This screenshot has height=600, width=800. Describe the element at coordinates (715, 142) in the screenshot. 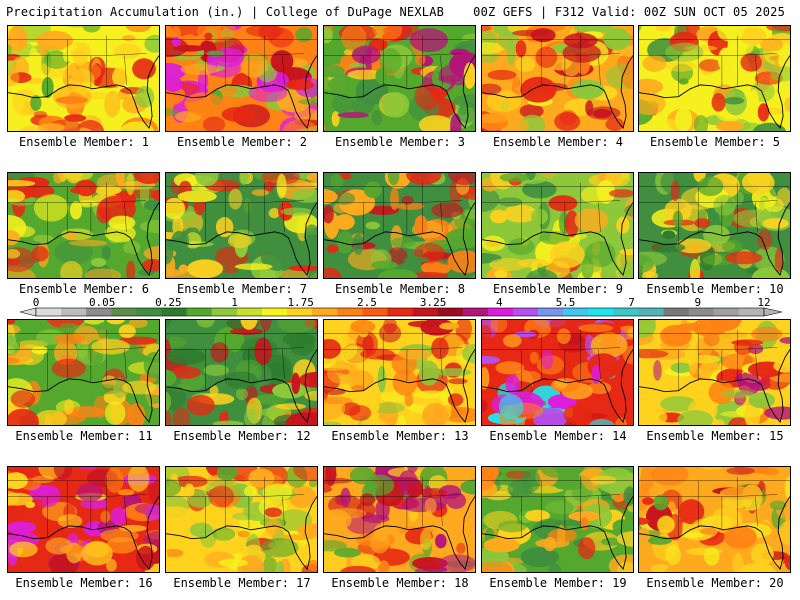

I see `ensemble-member-label: Ensemble Member: 5` at that location.